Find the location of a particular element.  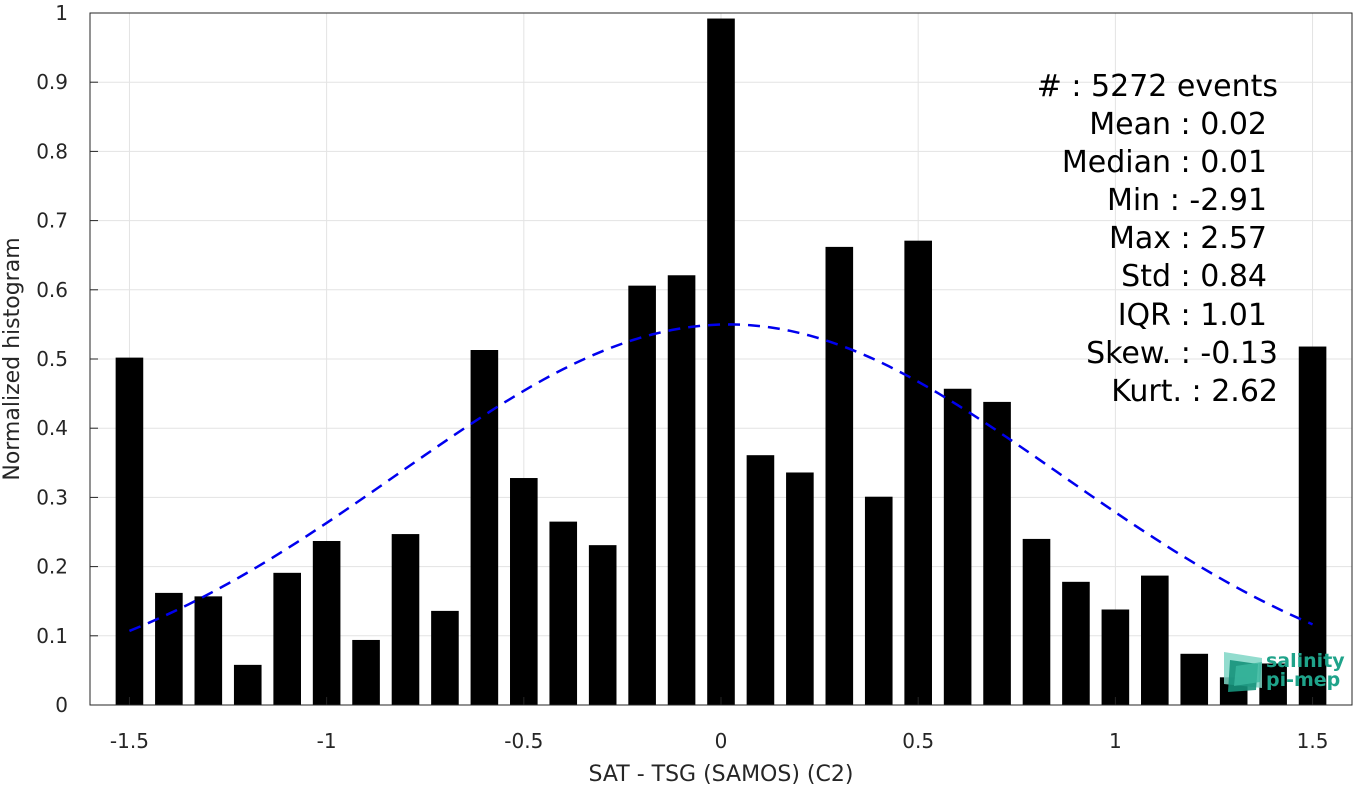

y-tick-label: 0.2 is located at coordinates (52, 567).